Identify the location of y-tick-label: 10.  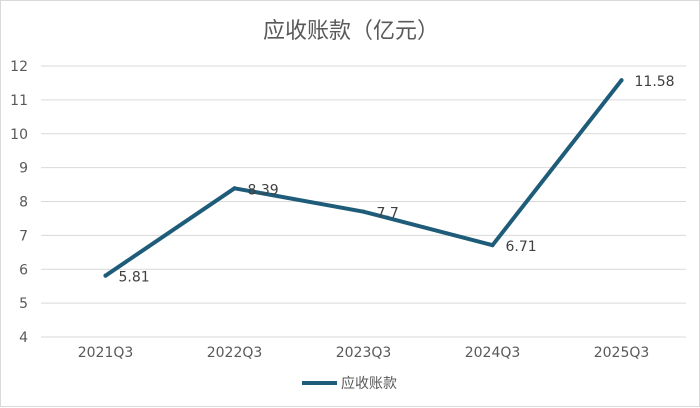
(19, 135).